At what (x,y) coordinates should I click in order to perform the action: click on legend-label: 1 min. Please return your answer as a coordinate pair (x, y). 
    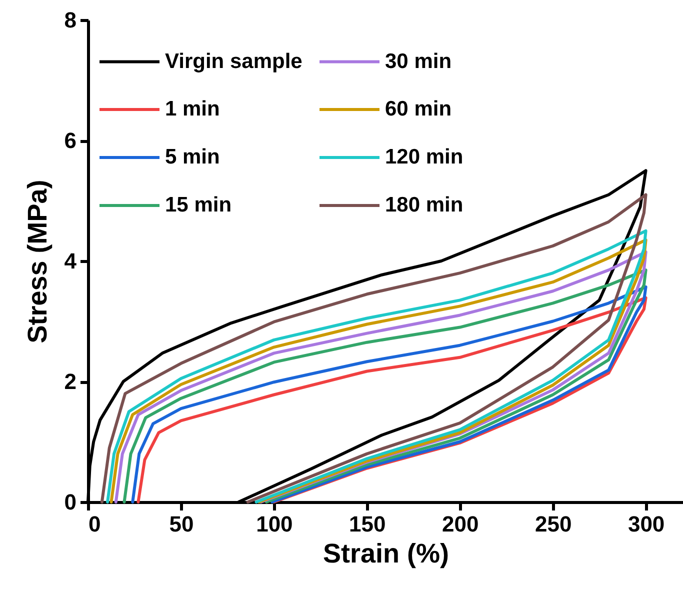
    Looking at the image, I should click on (192, 109).